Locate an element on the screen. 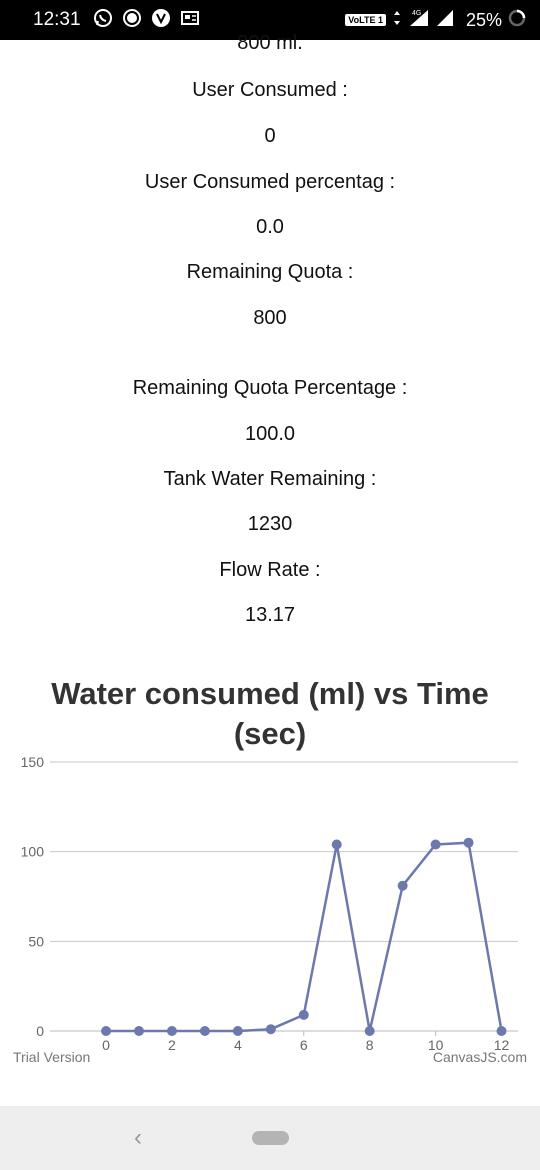 Image resolution: width=540 pixels, height=1170 pixels. user-consumed-value: 0 is located at coordinates (270, 136).